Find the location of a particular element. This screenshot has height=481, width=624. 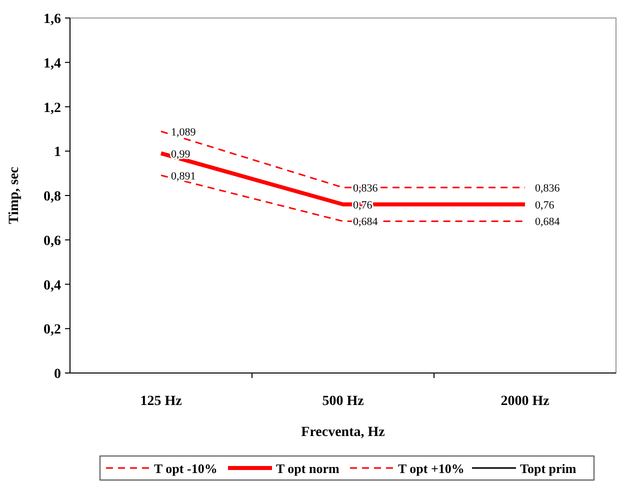

legend-label: T opt -10% is located at coordinates (186, 468).